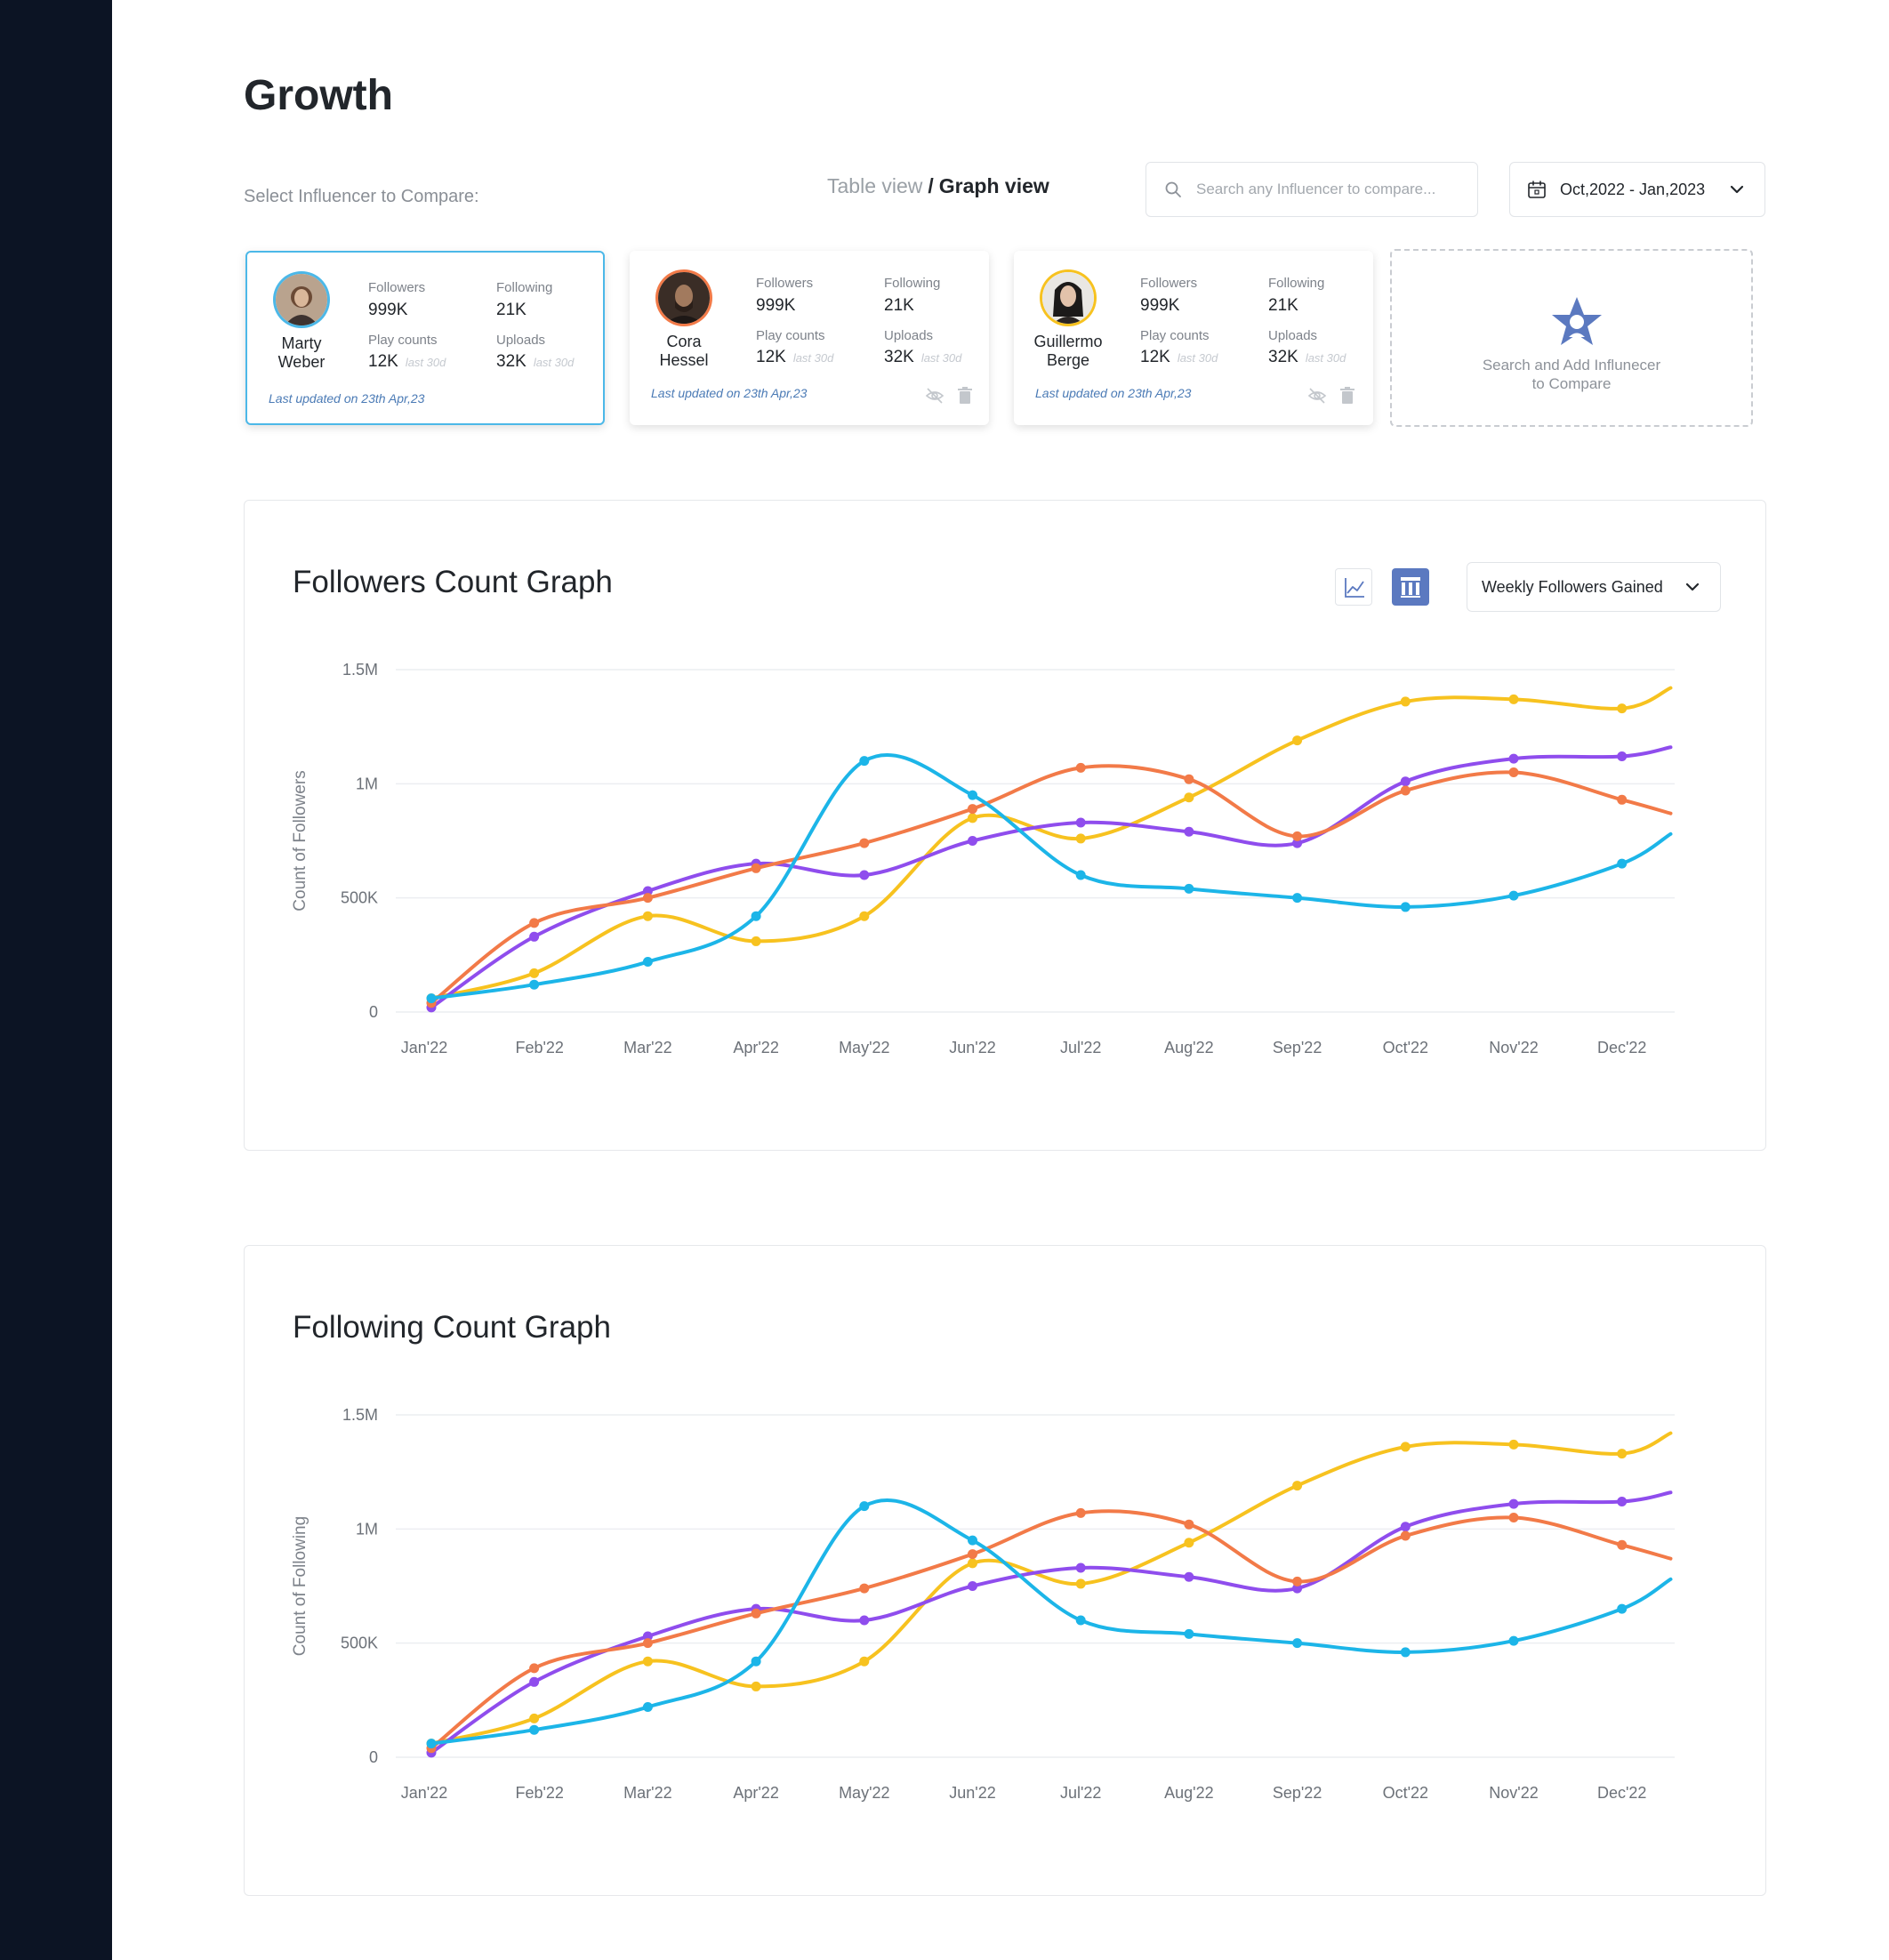  Describe the element at coordinates (922, 357) in the screenshot. I see `uploads-value: 32K last 30d` at that location.